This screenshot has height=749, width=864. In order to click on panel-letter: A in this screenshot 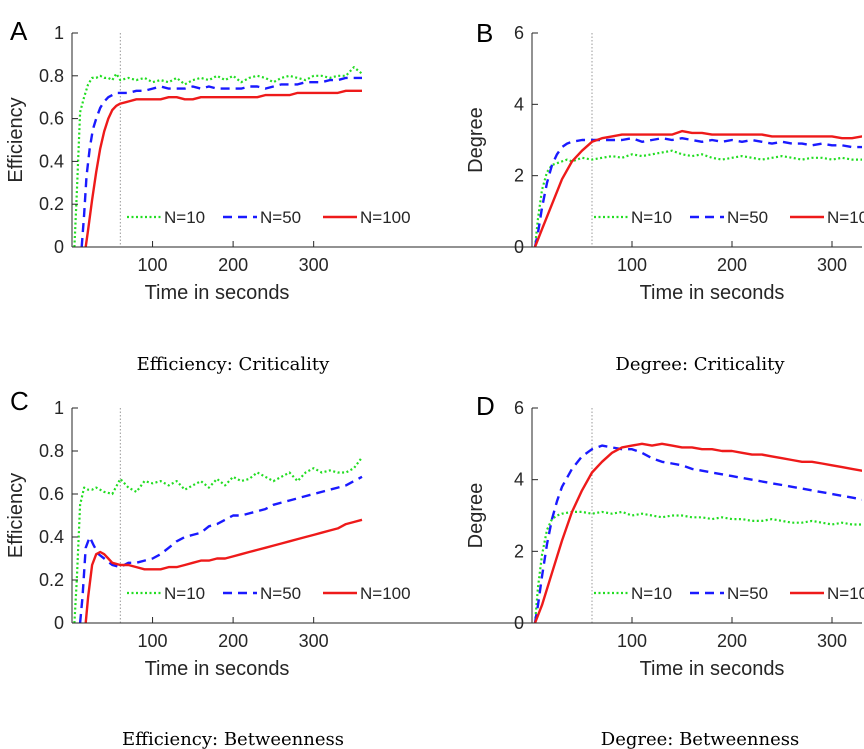, I will do `click(19, 31)`.